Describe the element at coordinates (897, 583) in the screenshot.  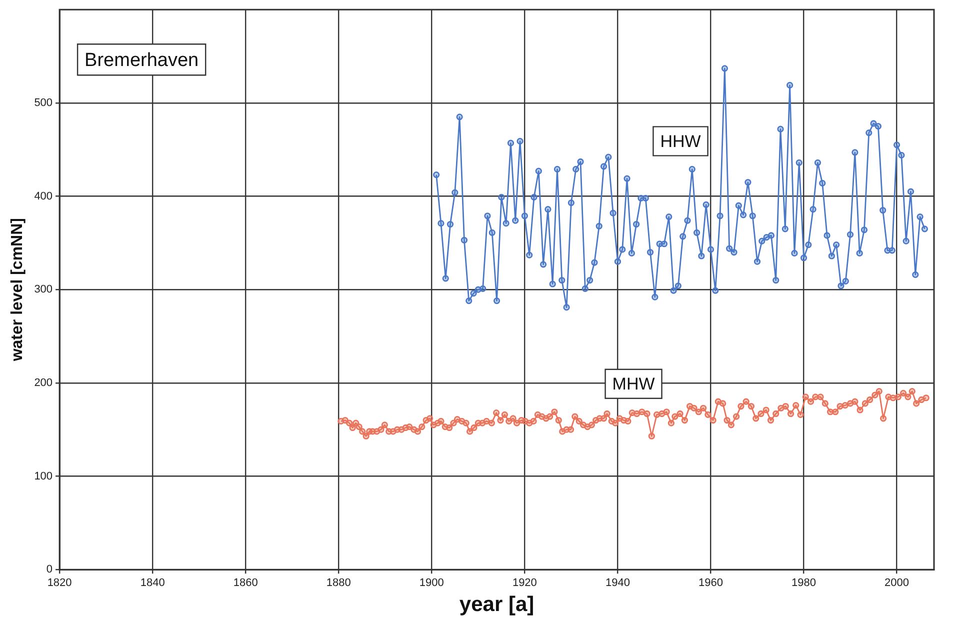
I see `x-tick-label: 2000` at that location.